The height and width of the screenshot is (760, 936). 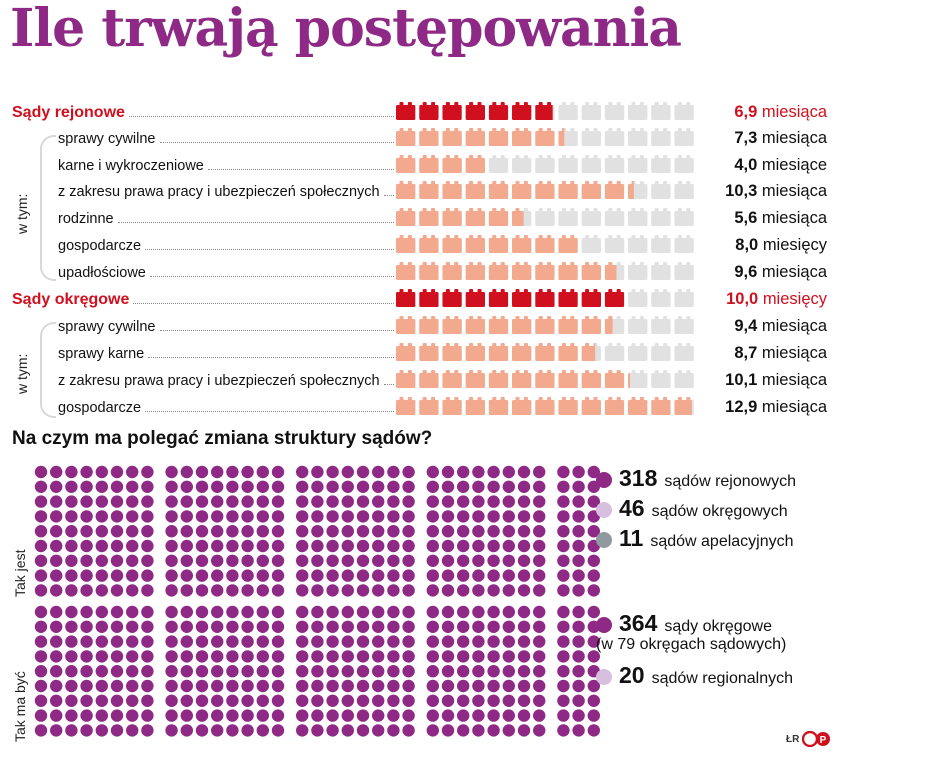 I want to click on author-credit: ŁR, so click(x=793, y=739).